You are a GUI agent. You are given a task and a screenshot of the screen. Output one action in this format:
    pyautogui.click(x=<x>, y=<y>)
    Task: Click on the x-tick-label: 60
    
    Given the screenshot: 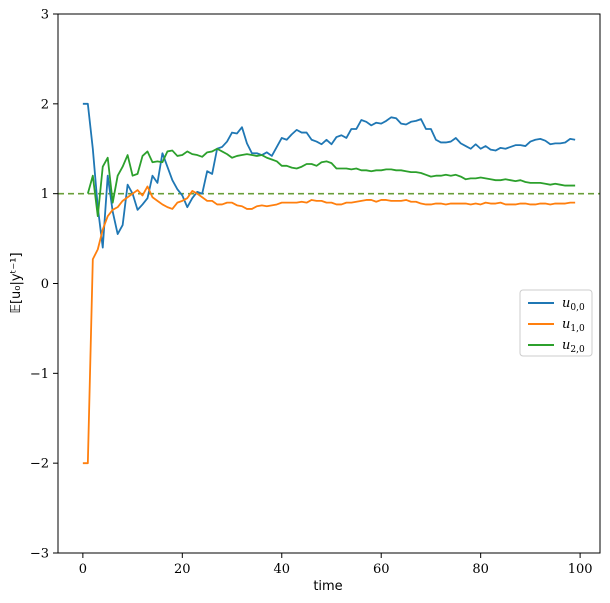 What is the action you would take?
    pyautogui.click(x=381, y=569)
    